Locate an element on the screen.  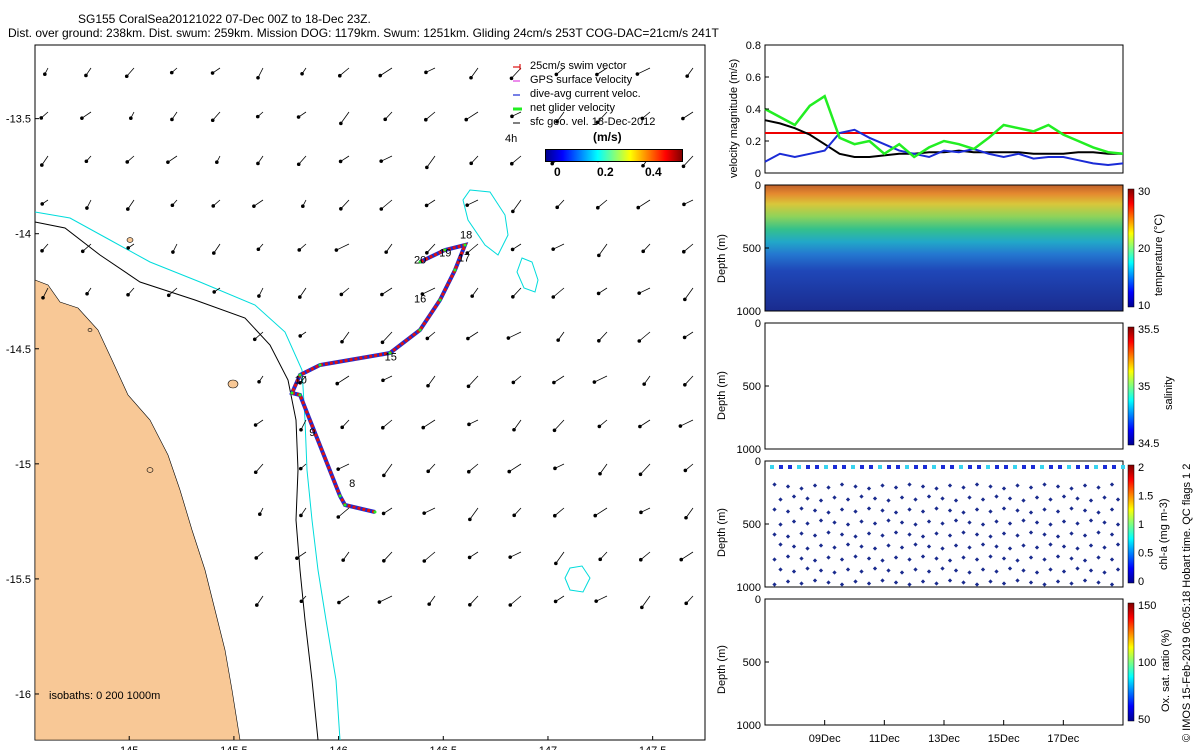
cbar-tick-label: 50 is located at coordinates (1144, 720).